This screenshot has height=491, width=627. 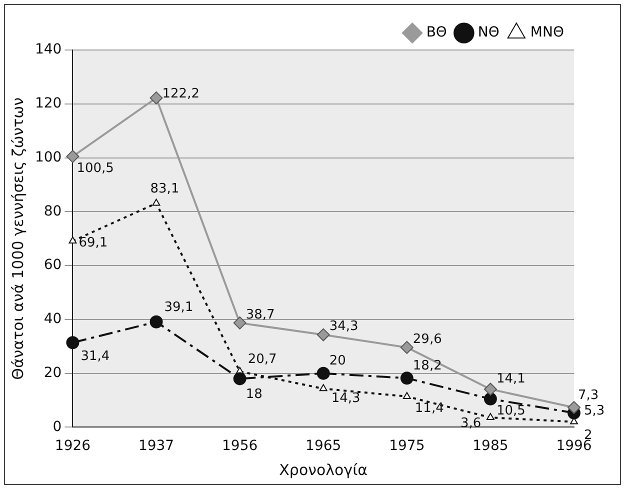 I want to click on y-tick-label: 80, so click(x=53, y=211).